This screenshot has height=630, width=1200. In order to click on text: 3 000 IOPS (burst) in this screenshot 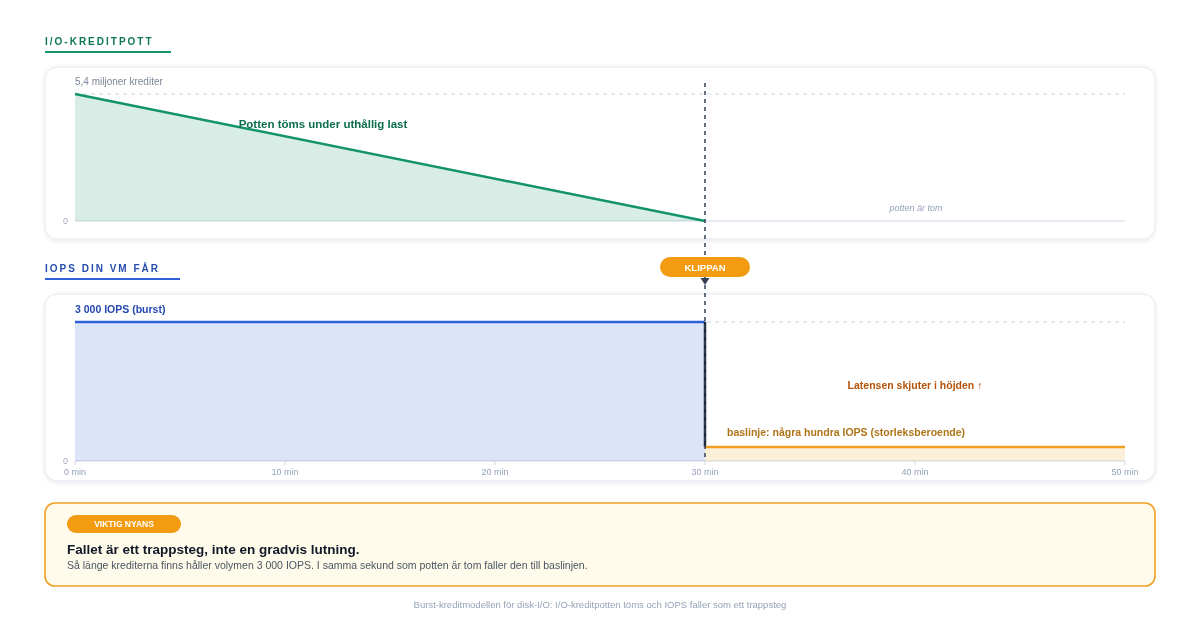, I will do `click(120, 309)`.